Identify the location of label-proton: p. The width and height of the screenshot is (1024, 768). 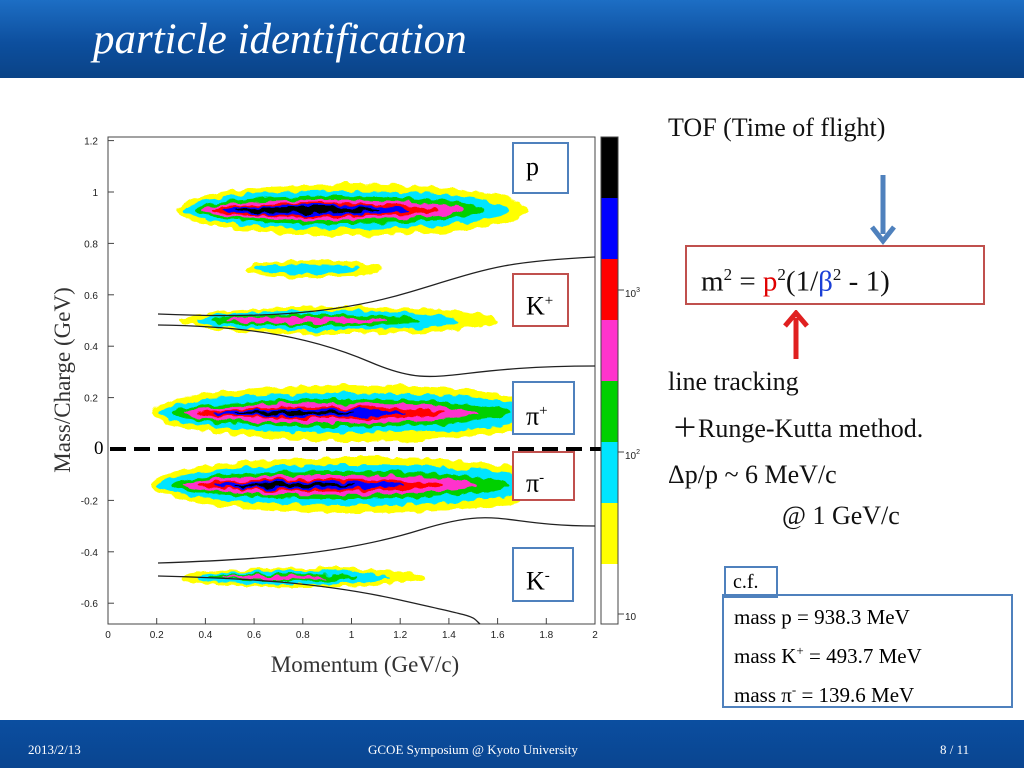
(540, 168).